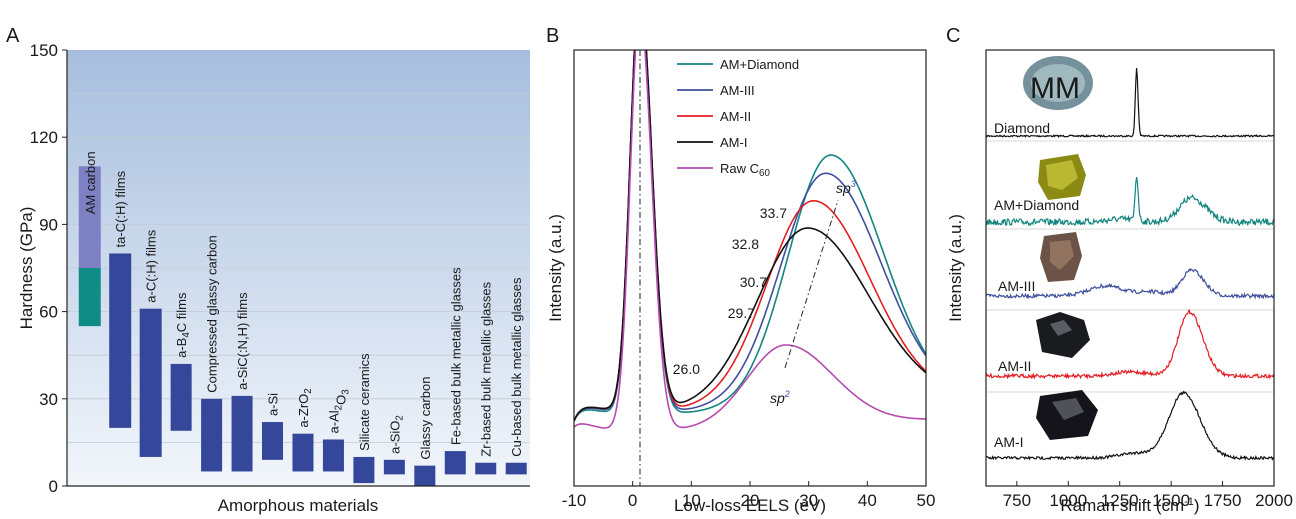  I want to click on peak-annotation-raw-c60: 26.0, so click(686, 369).